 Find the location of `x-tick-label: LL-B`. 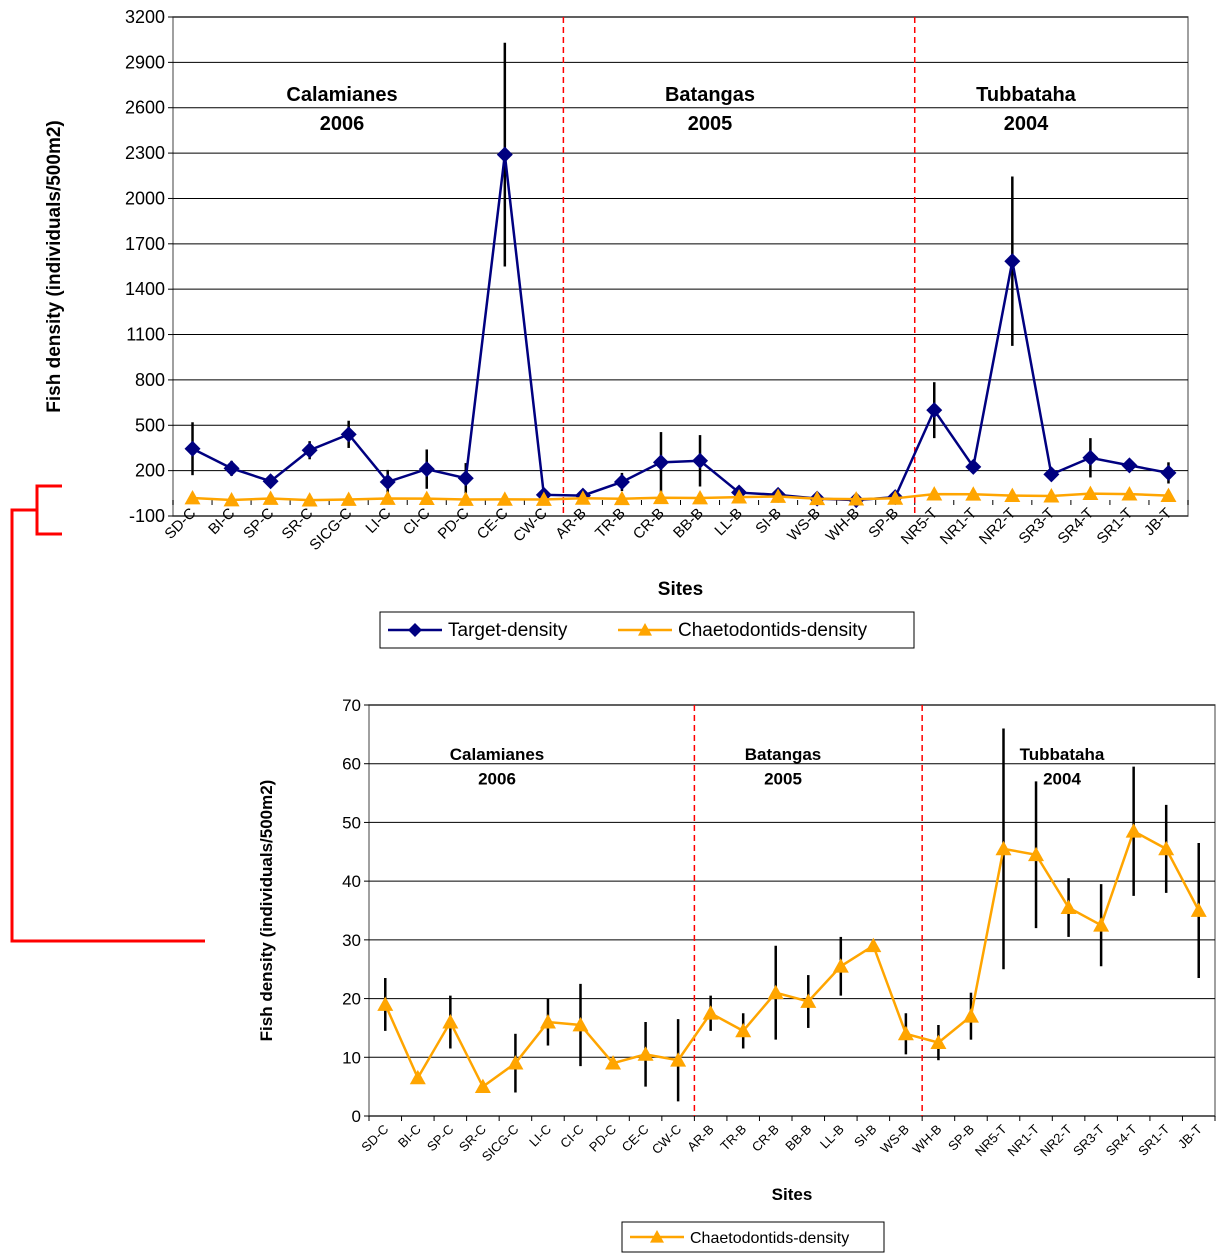

x-tick-label: LL-B is located at coordinates (832, 1137).